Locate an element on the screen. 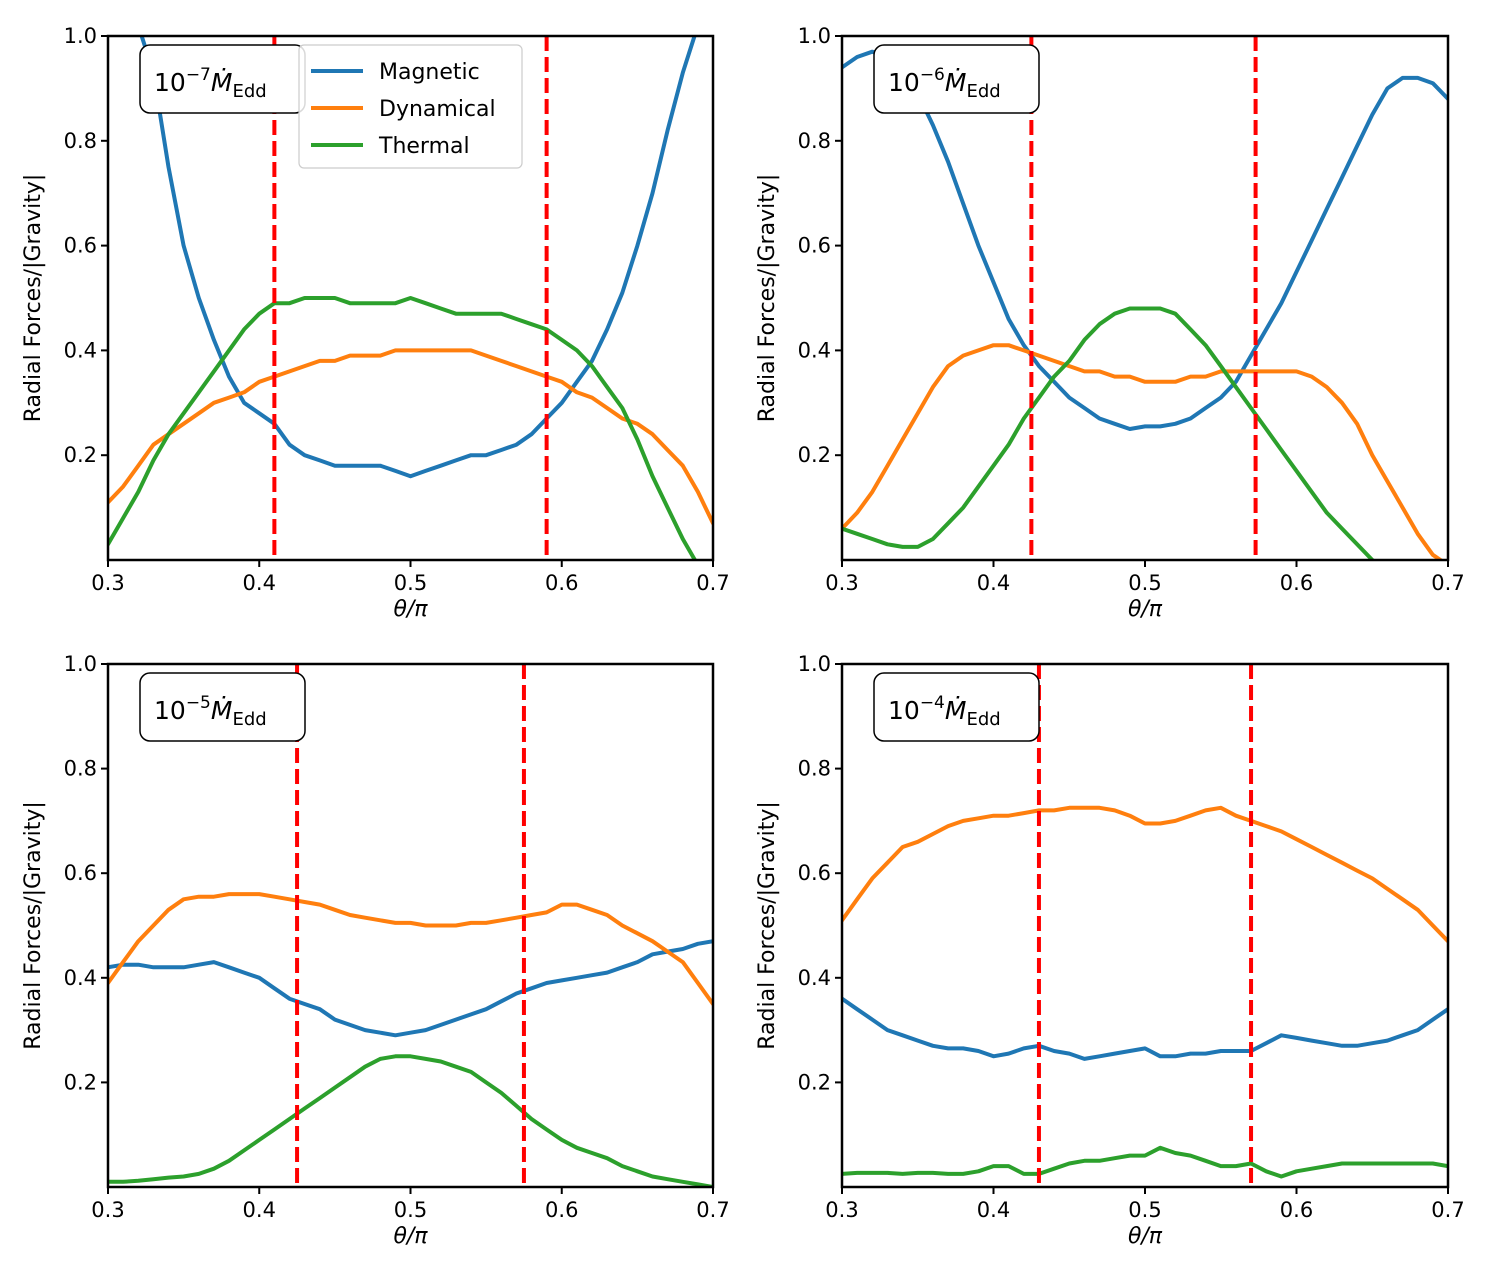 The image size is (1495, 1281). legend-box is located at coordinates (410, 106).